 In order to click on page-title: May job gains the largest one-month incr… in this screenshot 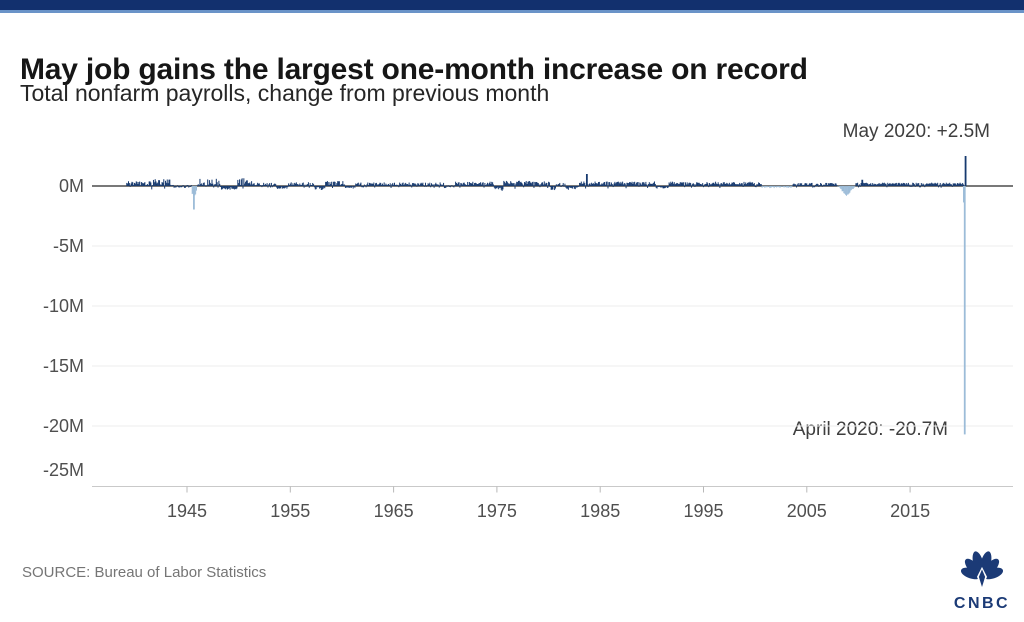, I will do `click(414, 70)`.